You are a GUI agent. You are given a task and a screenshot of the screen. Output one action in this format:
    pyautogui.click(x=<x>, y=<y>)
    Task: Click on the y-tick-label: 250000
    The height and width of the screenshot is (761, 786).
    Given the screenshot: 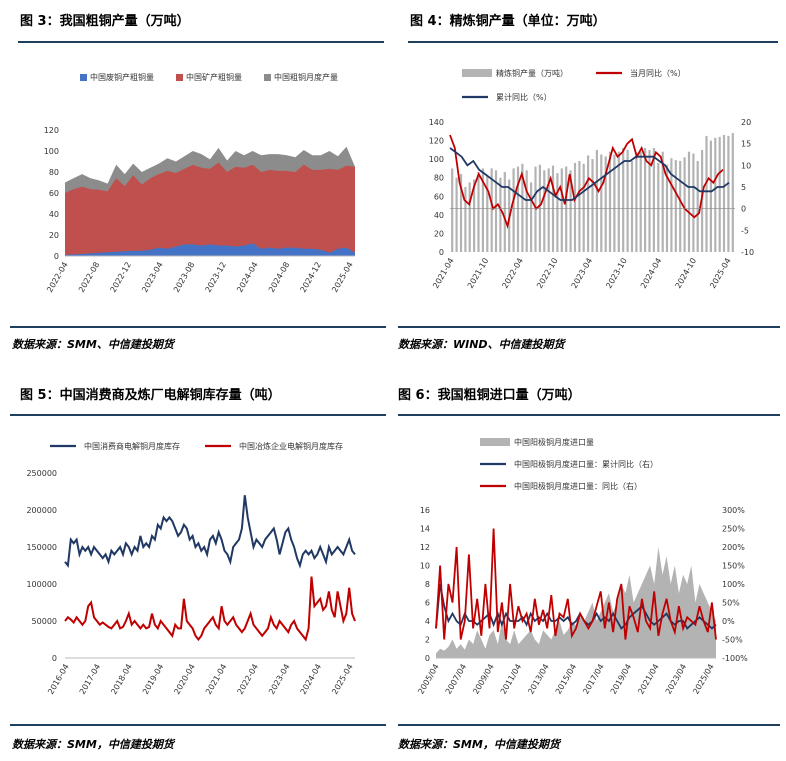 What is the action you would take?
    pyautogui.click(x=41, y=473)
    